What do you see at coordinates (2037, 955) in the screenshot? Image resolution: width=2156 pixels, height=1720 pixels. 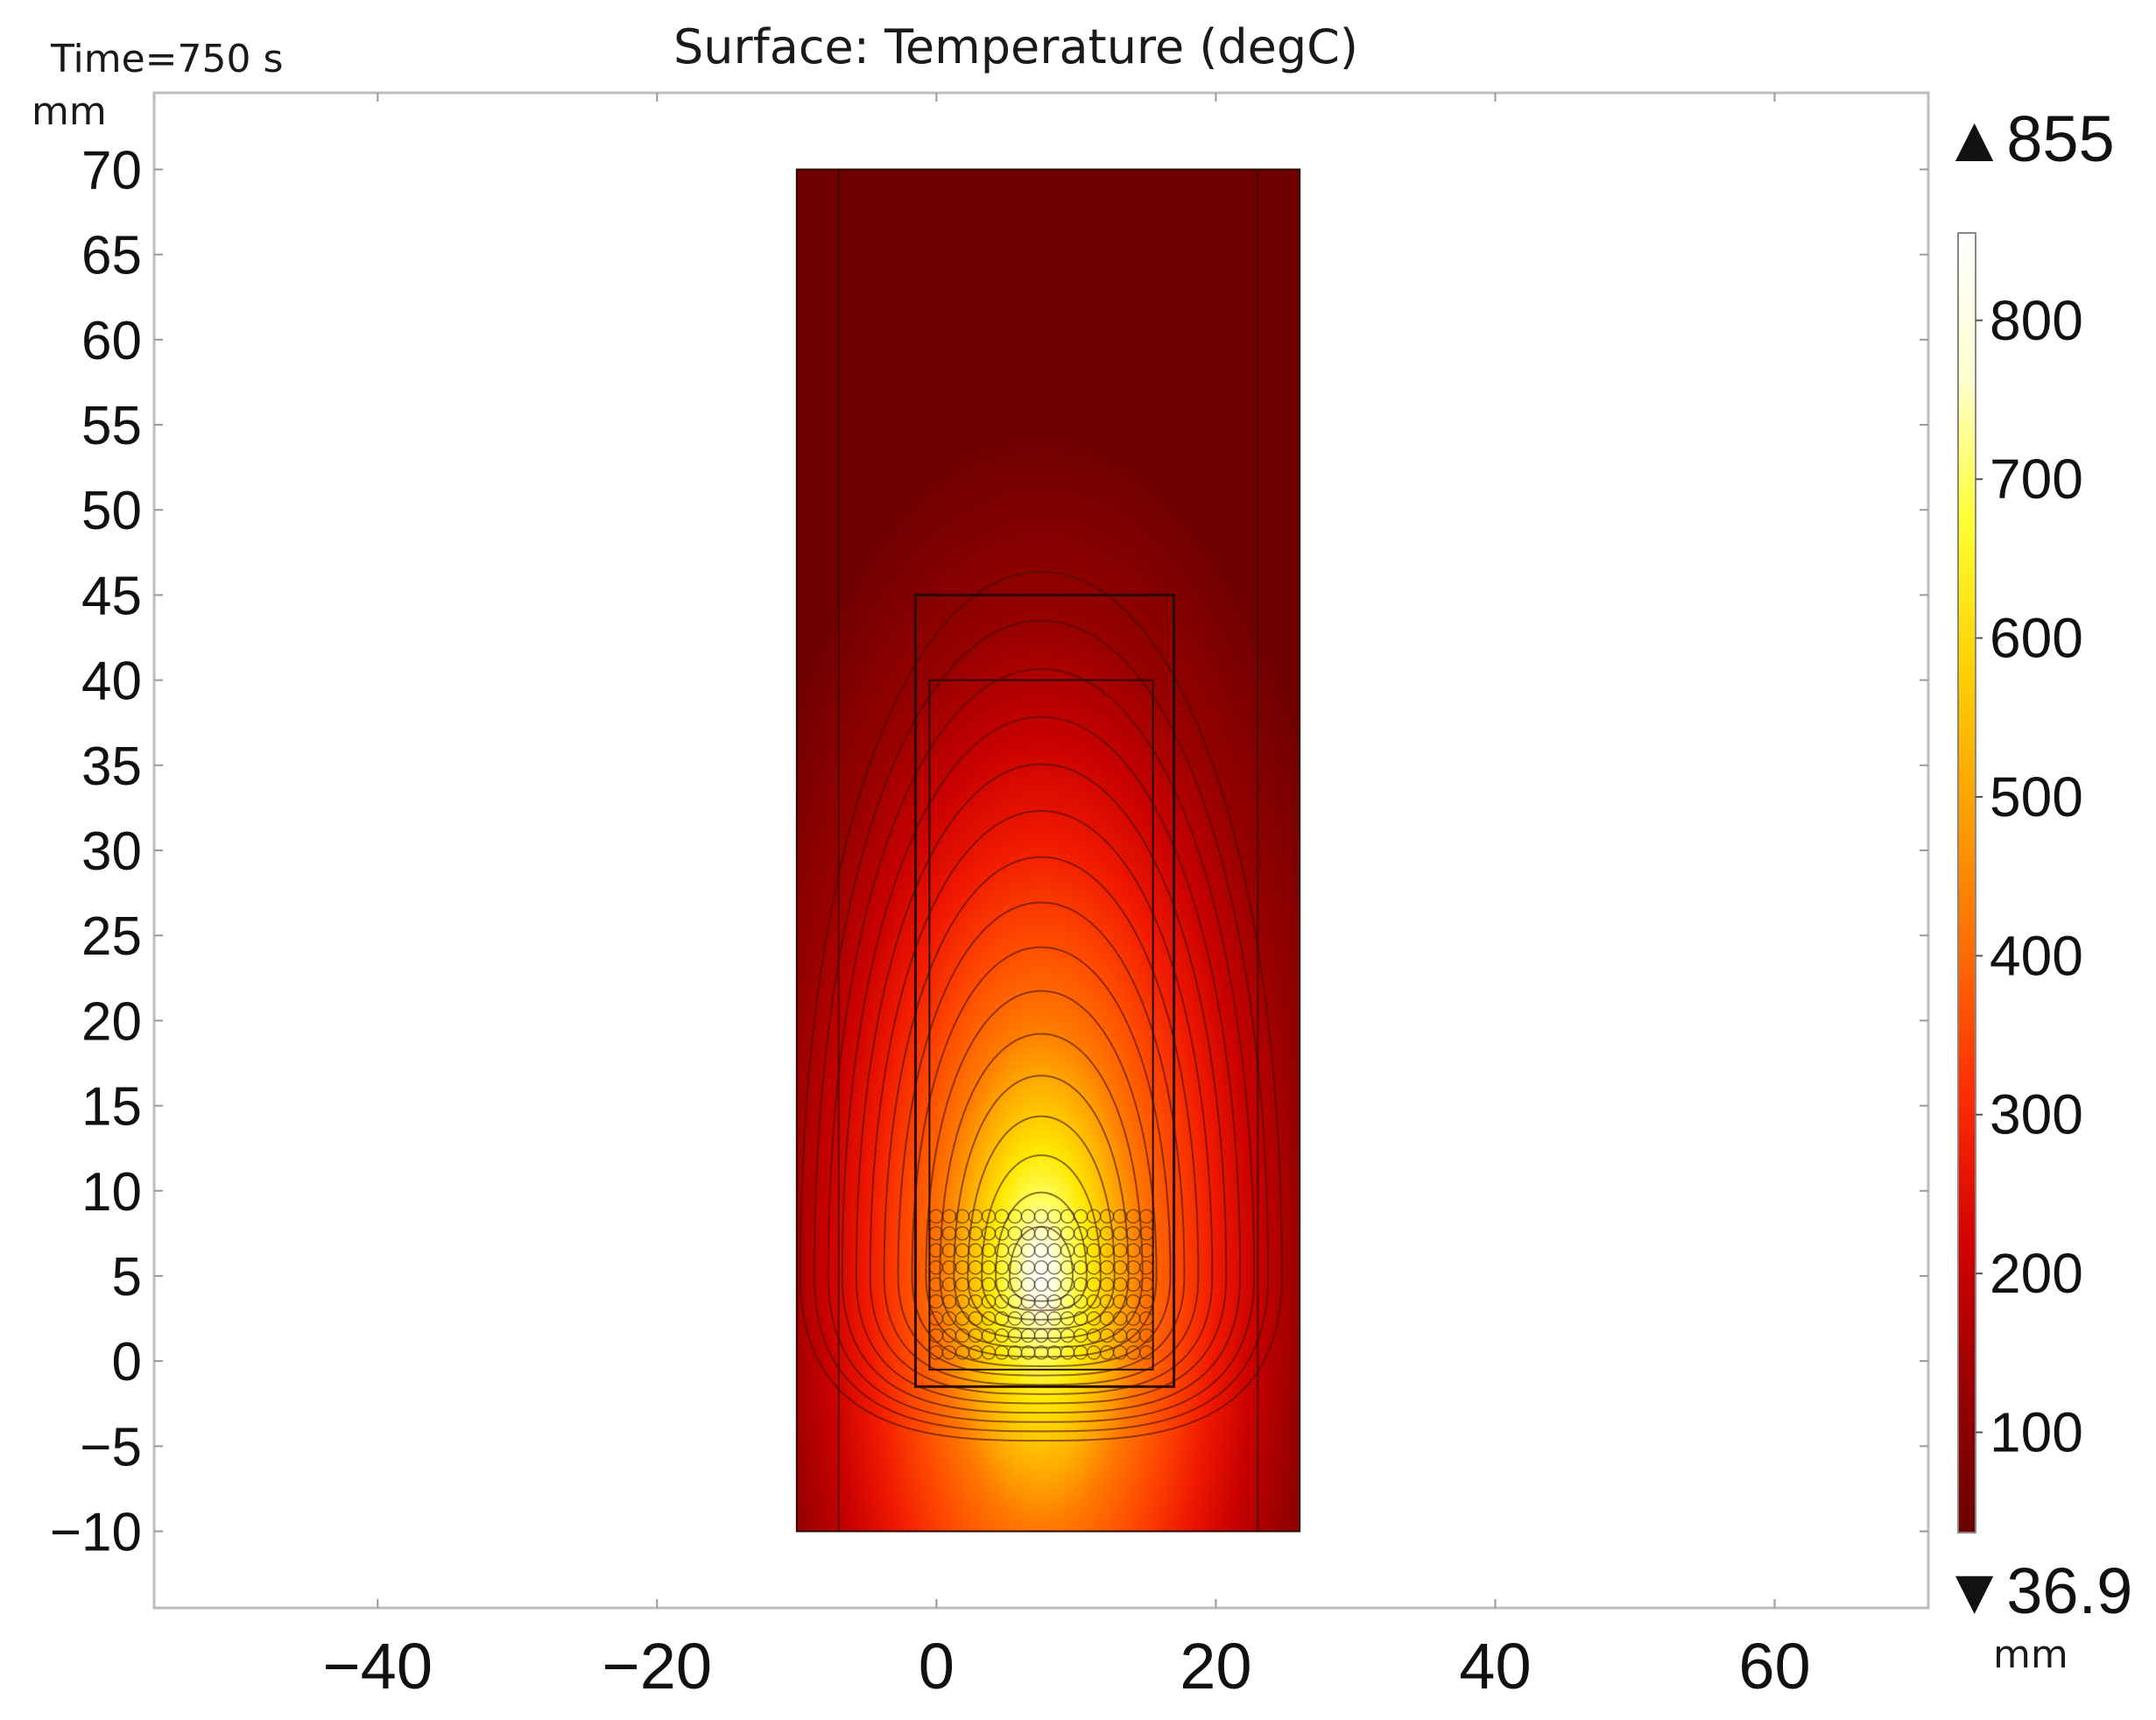 I see `colorbar-tick-label: 400` at bounding box center [2037, 955].